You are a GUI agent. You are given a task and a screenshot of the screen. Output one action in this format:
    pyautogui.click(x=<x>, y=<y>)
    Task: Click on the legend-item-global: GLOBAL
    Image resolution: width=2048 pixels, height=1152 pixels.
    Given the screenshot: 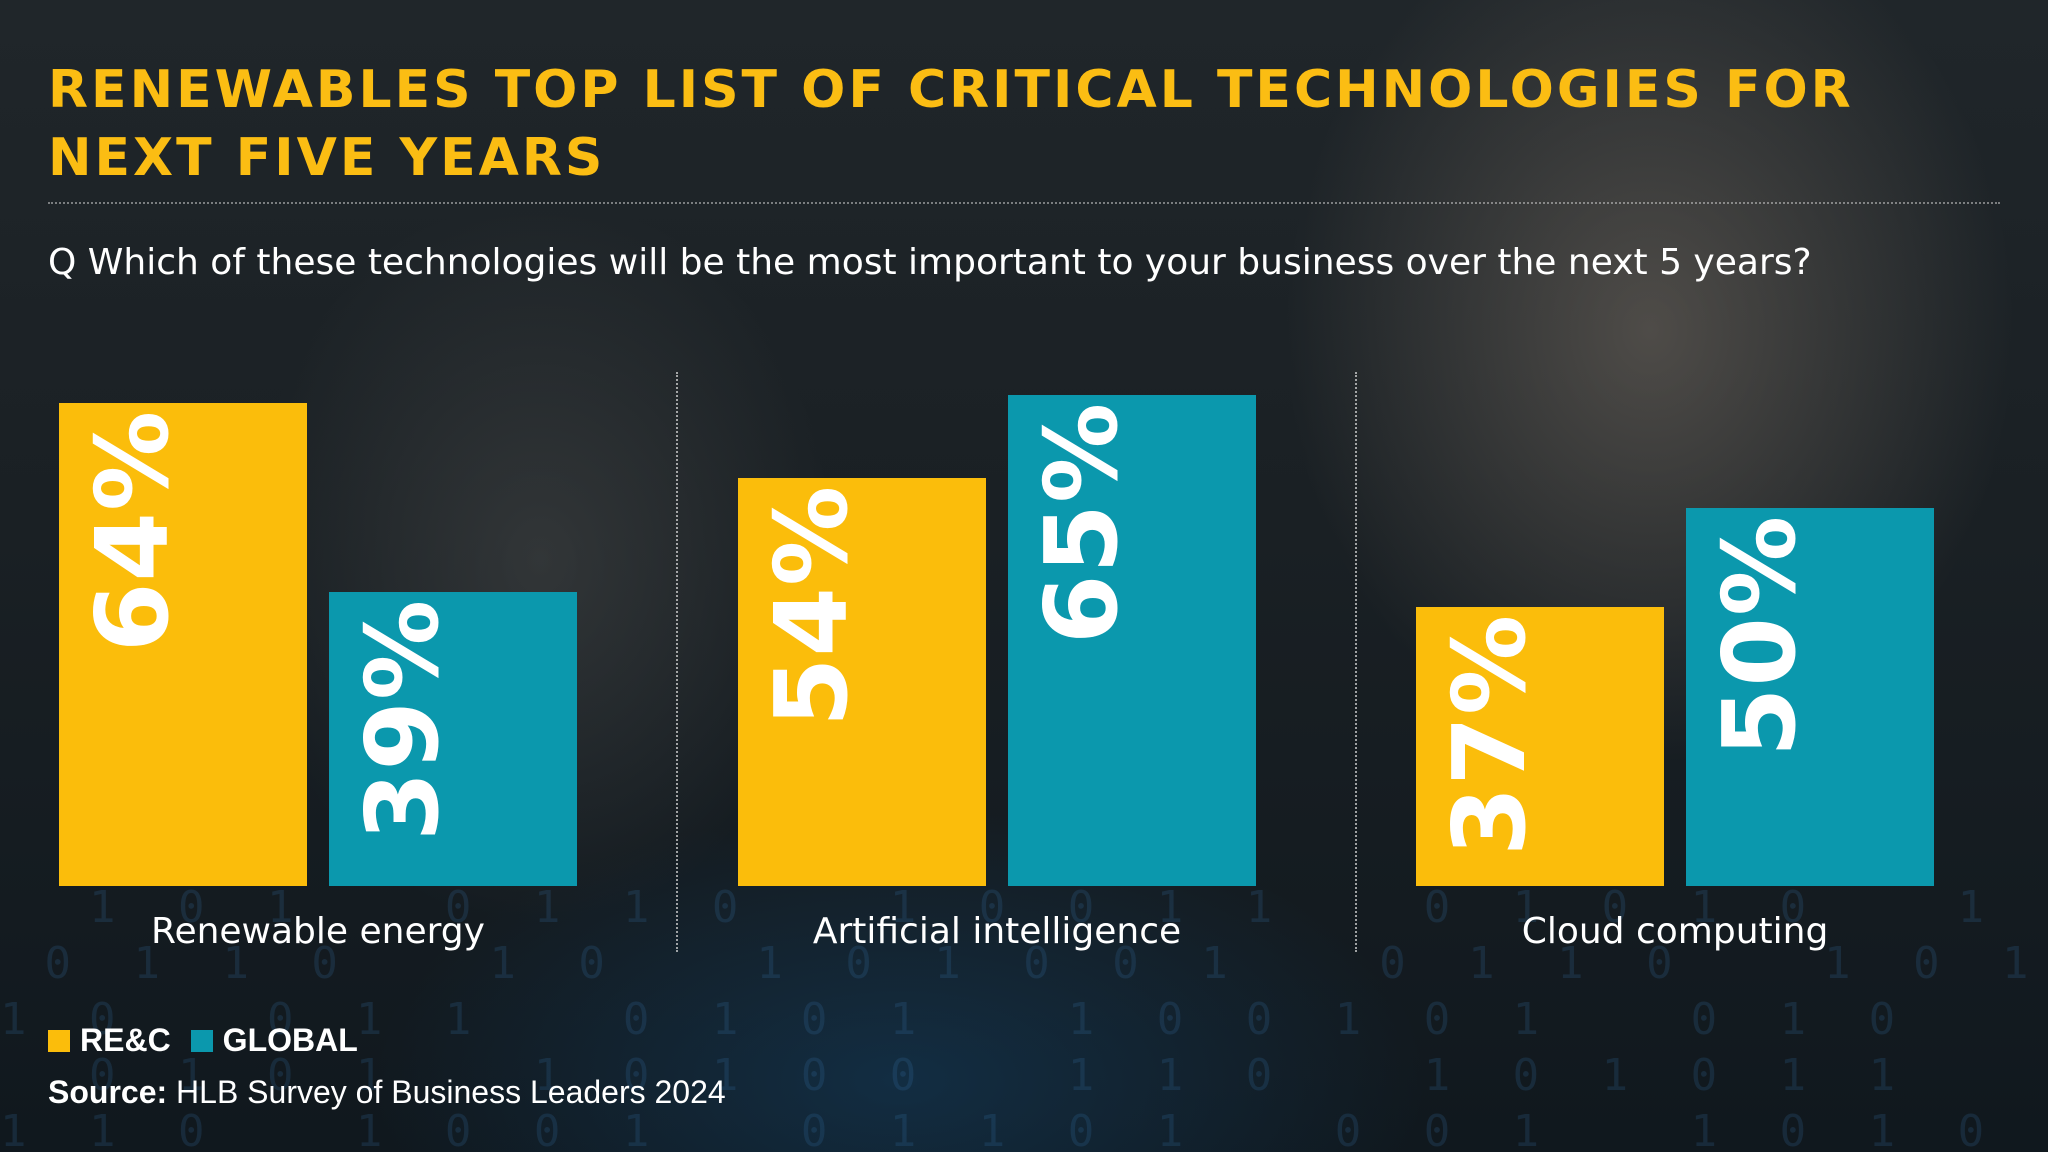 What is the action you would take?
    pyautogui.click(x=274, y=1040)
    